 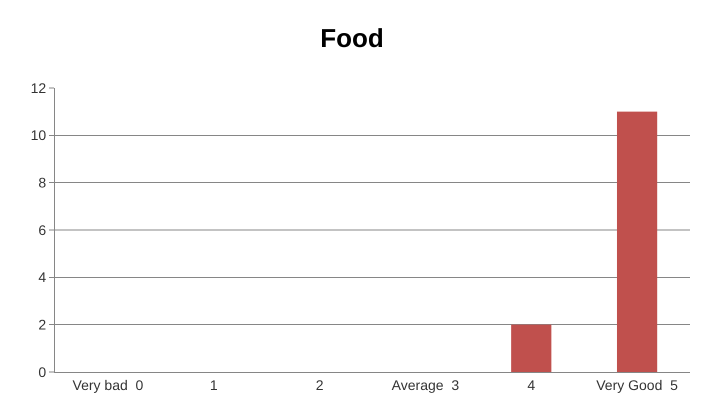 I want to click on y-tick-label: 4, so click(x=42, y=277).